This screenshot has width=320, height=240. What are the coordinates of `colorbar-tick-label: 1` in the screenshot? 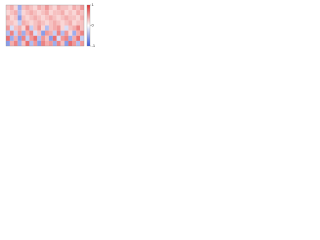 It's located at (93, 4).